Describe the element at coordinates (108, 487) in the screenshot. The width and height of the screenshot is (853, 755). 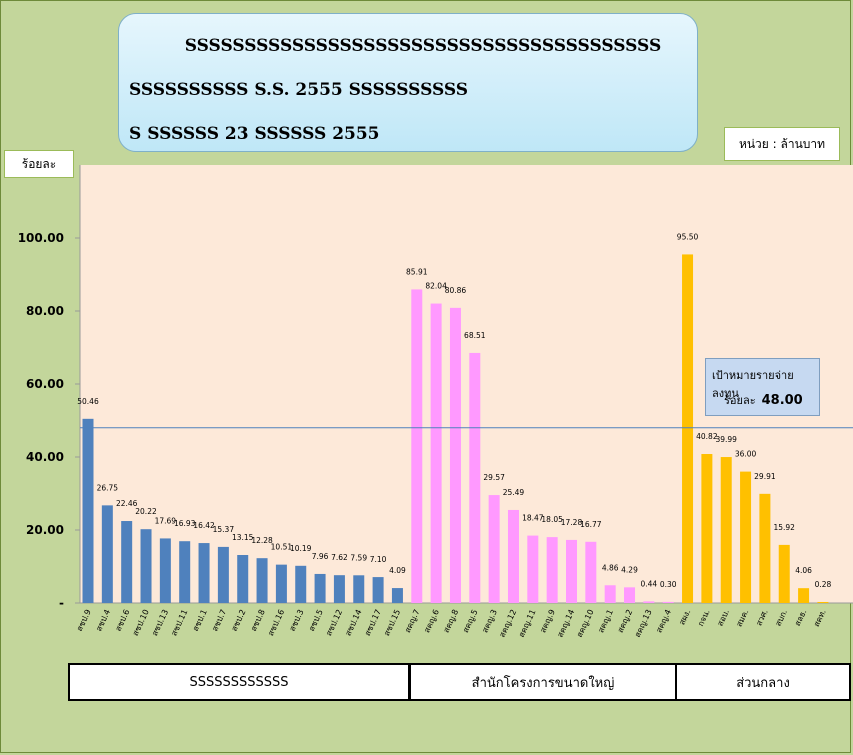
I see `bar-value-label: 26.75` at that location.